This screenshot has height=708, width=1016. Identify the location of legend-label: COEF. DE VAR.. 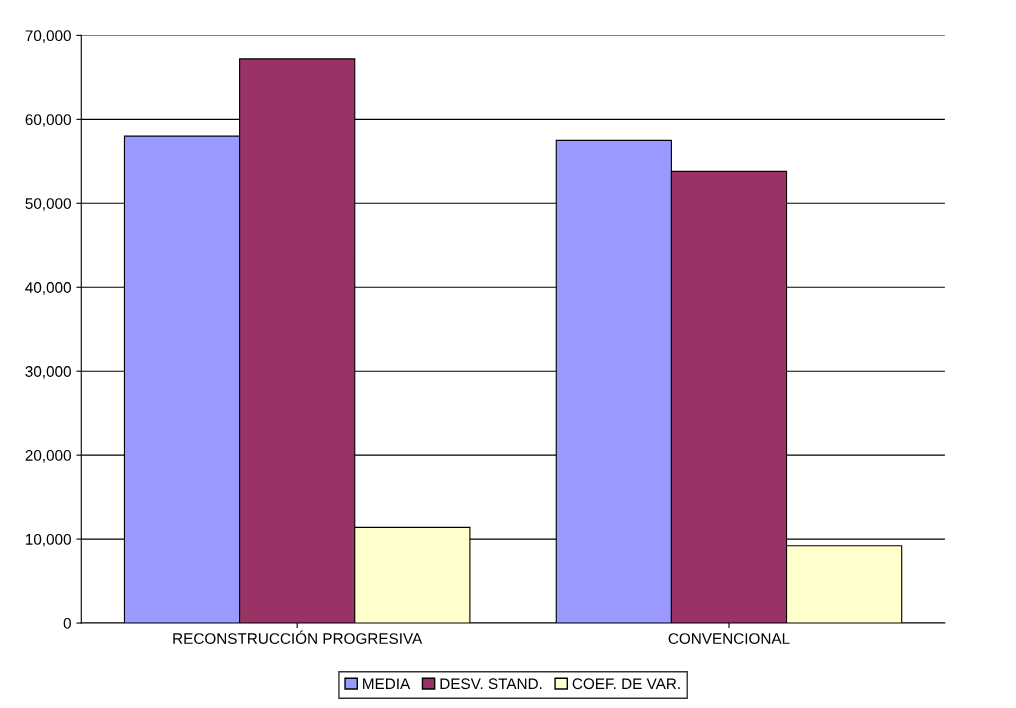
(626, 684).